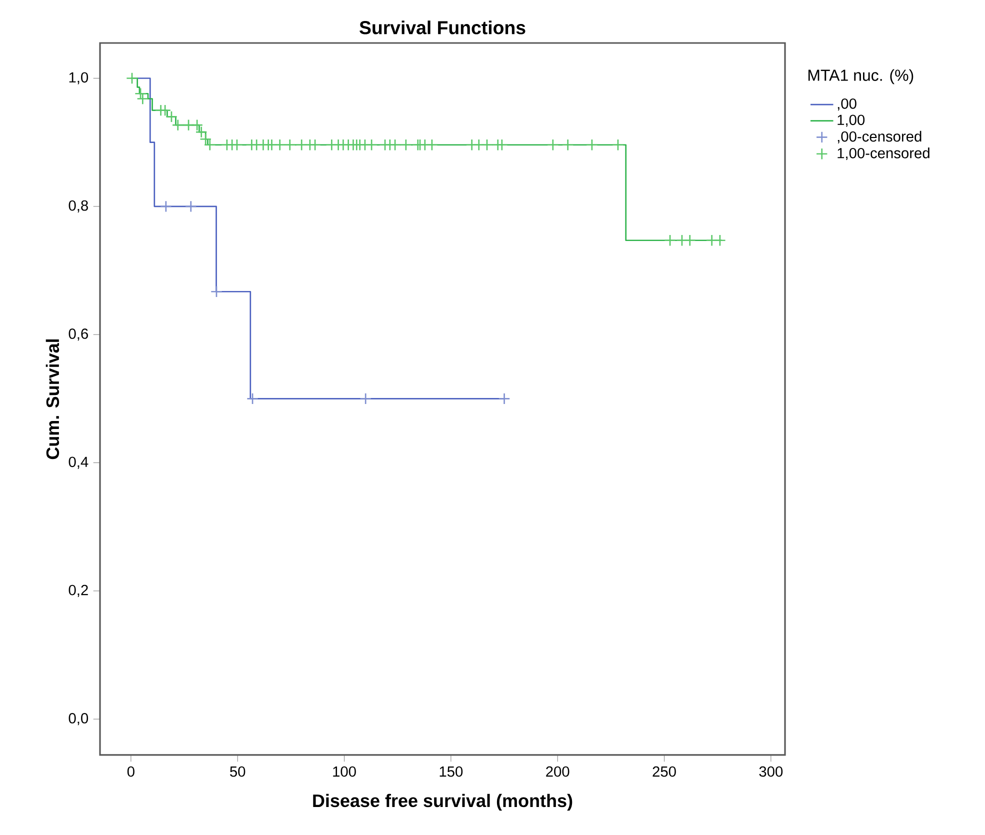  What do you see at coordinates (884, 154) in the screenshot?
I see `legend-label: 1,00-censored` at bounding box center [884, 154].